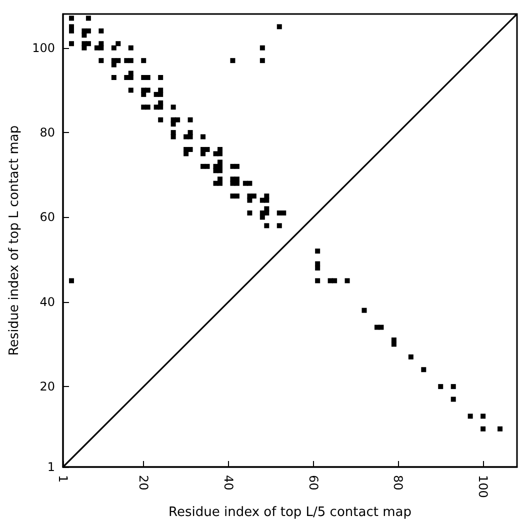  What do you see at coordinates (313, 482) in the screenshot?
I see `x-tick-label: 60` at bounding box center [313, 482].